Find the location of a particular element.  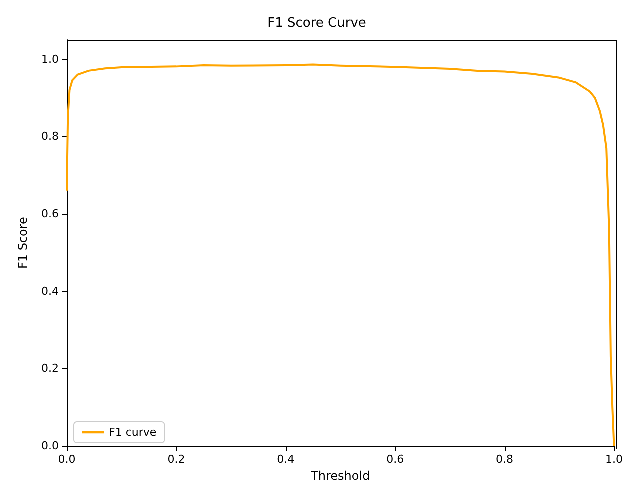

y-tick-label: 0.0 is located at coordinates (50, 446).